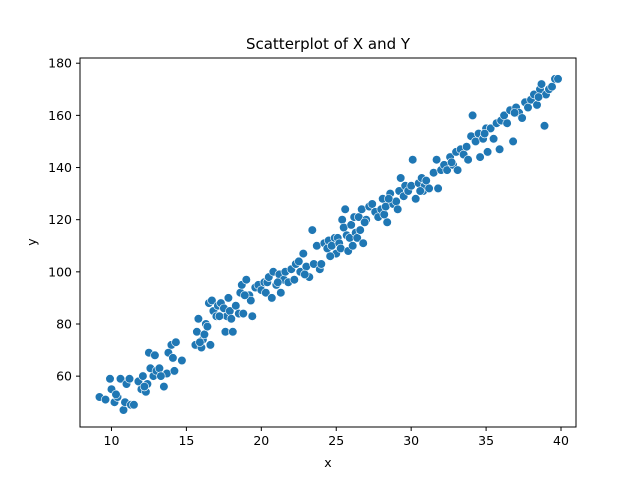  Describe the element at coordinates (60, 63) in the screenshot. I see `y-tick-label: 180` at that location.